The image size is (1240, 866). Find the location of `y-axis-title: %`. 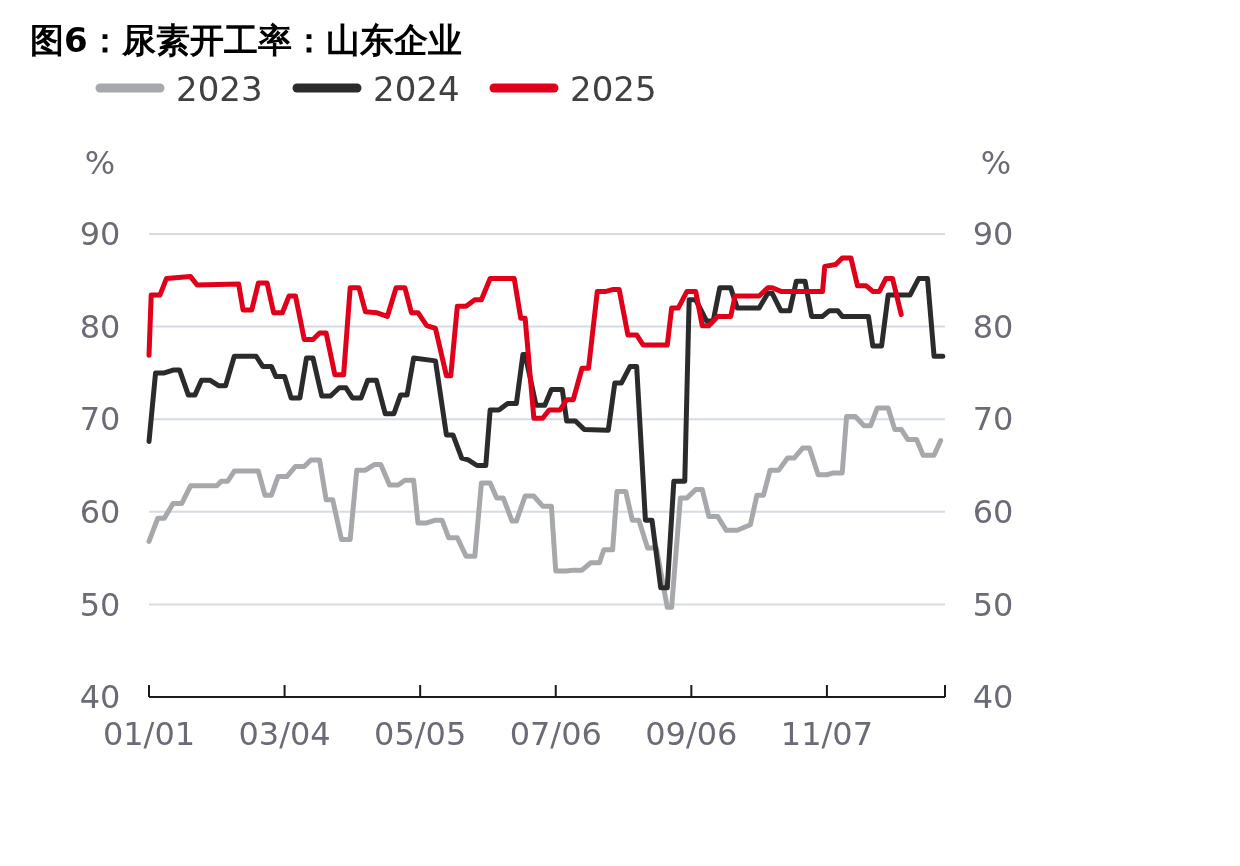

y-axis-title: % is located at coordinates (100, 163).